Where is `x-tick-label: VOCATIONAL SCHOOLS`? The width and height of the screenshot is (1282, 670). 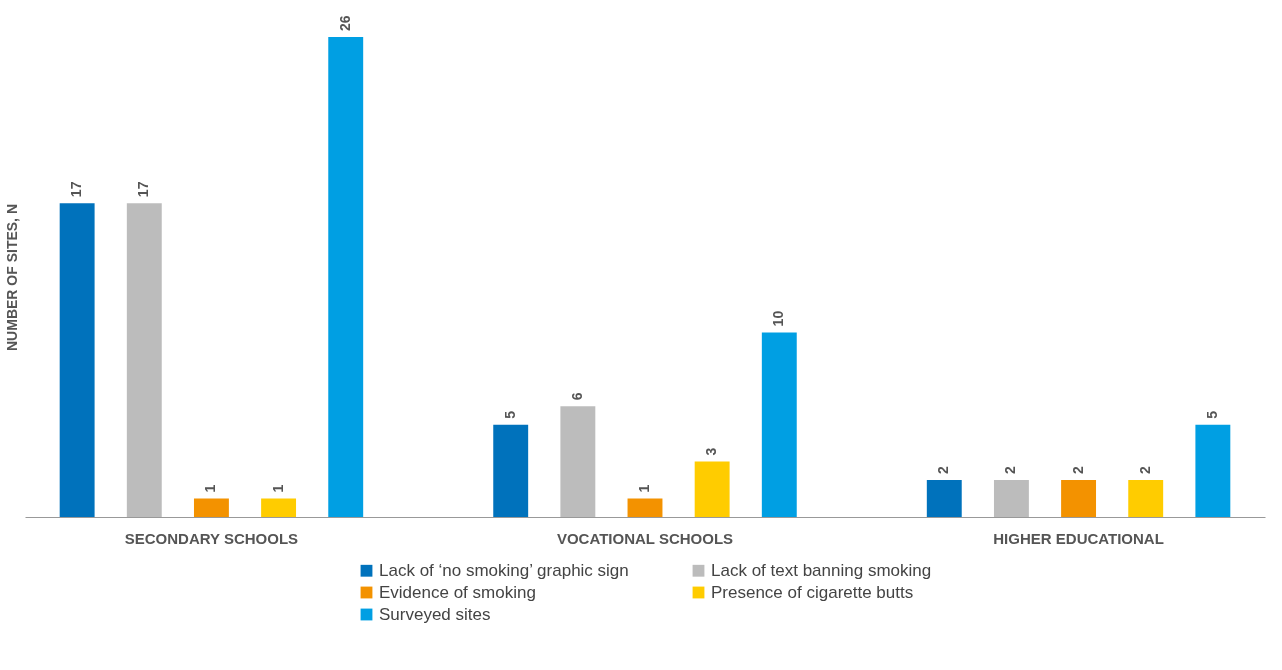
x-tick-label: VOCATIONAL SCHOOLS is located at coordinates (645, 538).